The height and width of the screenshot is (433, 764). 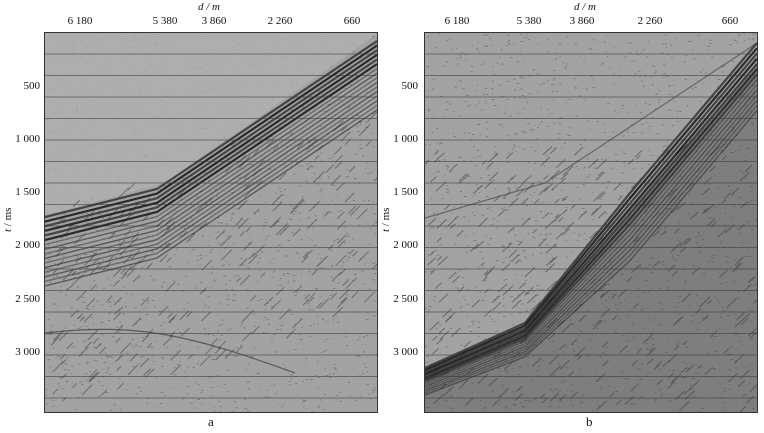 I want to click on panel-caption: a, so click(x=211, y=421).